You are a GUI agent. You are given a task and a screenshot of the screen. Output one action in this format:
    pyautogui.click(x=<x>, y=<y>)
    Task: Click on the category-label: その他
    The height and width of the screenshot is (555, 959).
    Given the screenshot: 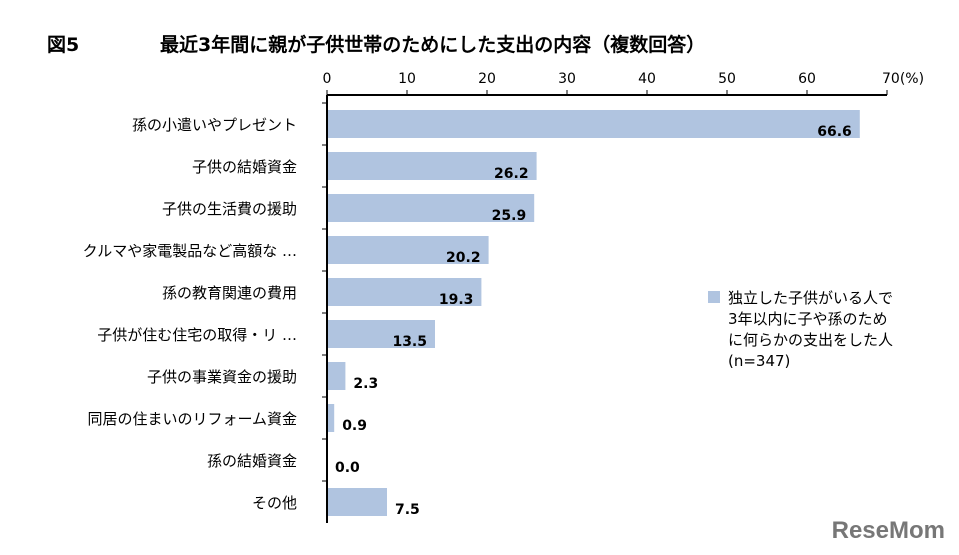 What is the action you would take?
    pyautogui.click(x=274, y=503)
    